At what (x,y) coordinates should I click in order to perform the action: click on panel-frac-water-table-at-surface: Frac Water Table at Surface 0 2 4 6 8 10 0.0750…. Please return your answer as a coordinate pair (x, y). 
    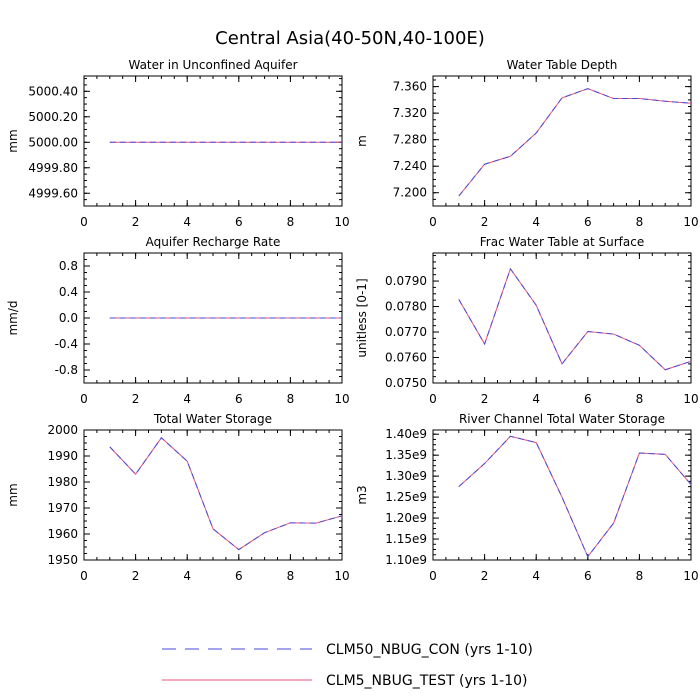
    Looking at the image, I should click on (527, 320).